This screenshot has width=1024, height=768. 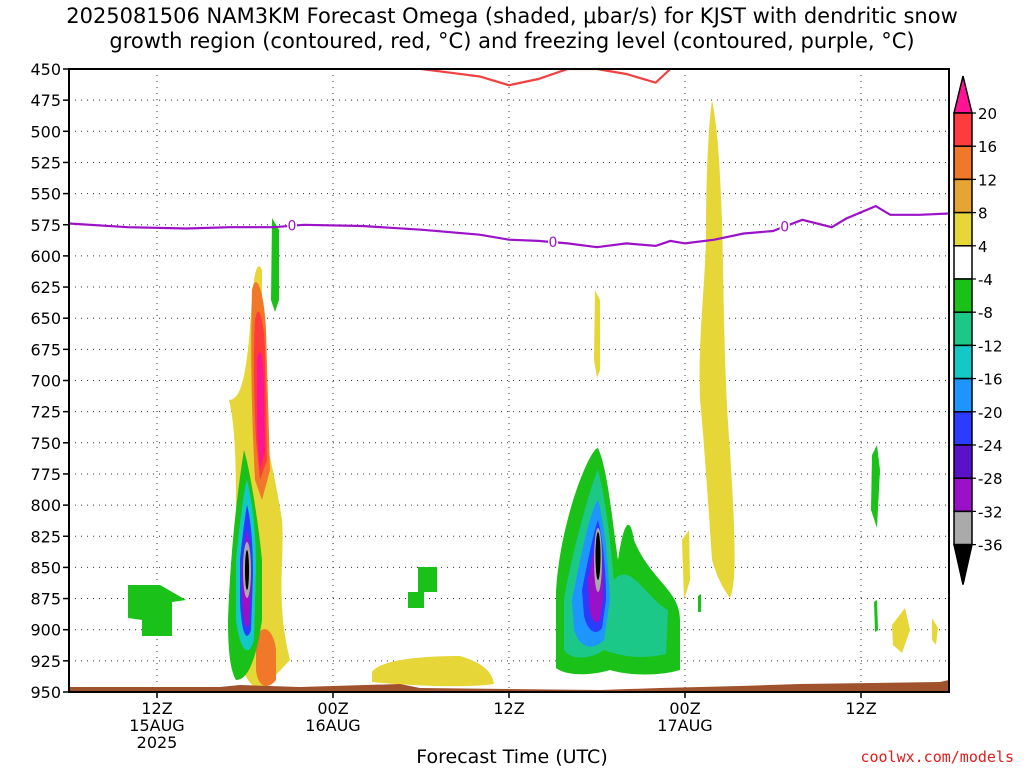 I want to click on colorbar-label: -36, so click(x=990, y=546).